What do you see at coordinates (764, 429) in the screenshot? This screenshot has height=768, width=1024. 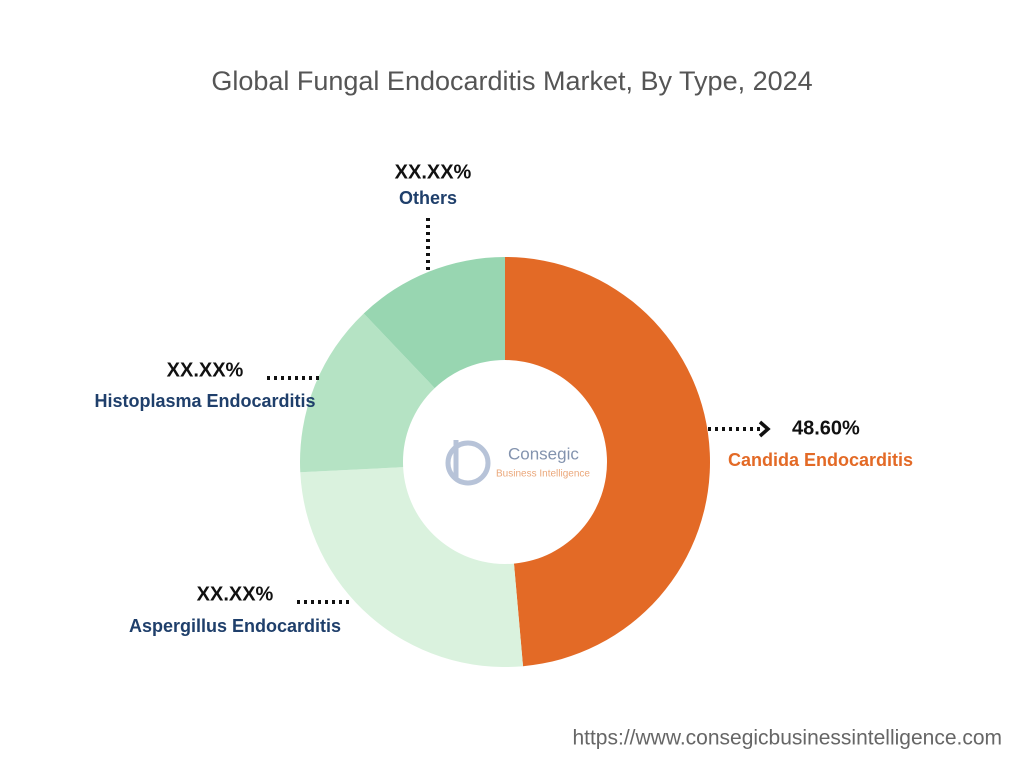 I see `leader-arrow` at bounding box center [764, 429].